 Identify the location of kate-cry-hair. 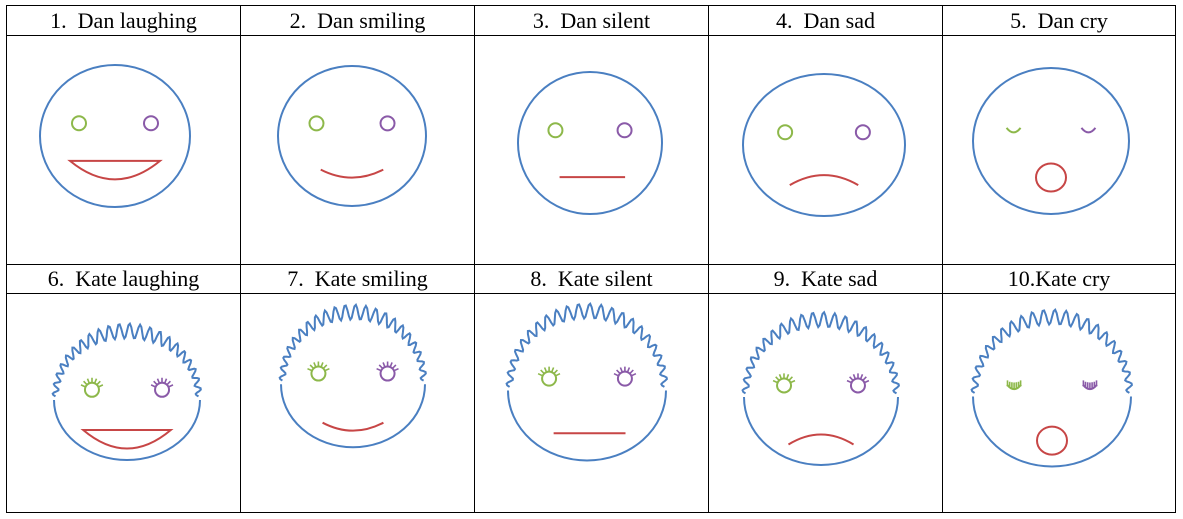
(1051, 350).